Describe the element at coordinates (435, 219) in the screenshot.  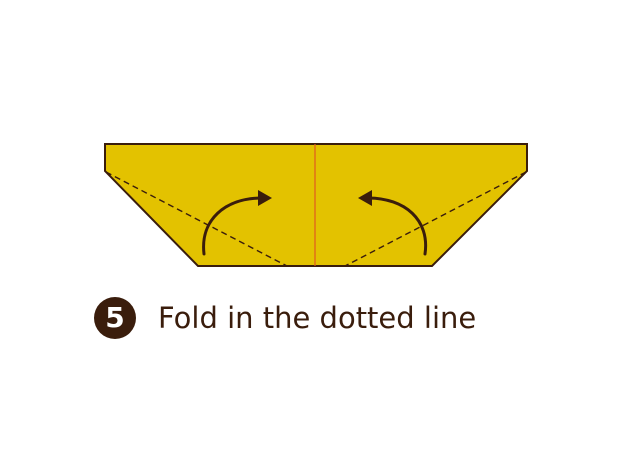
I see `right-fold-dotted-line` at that location.